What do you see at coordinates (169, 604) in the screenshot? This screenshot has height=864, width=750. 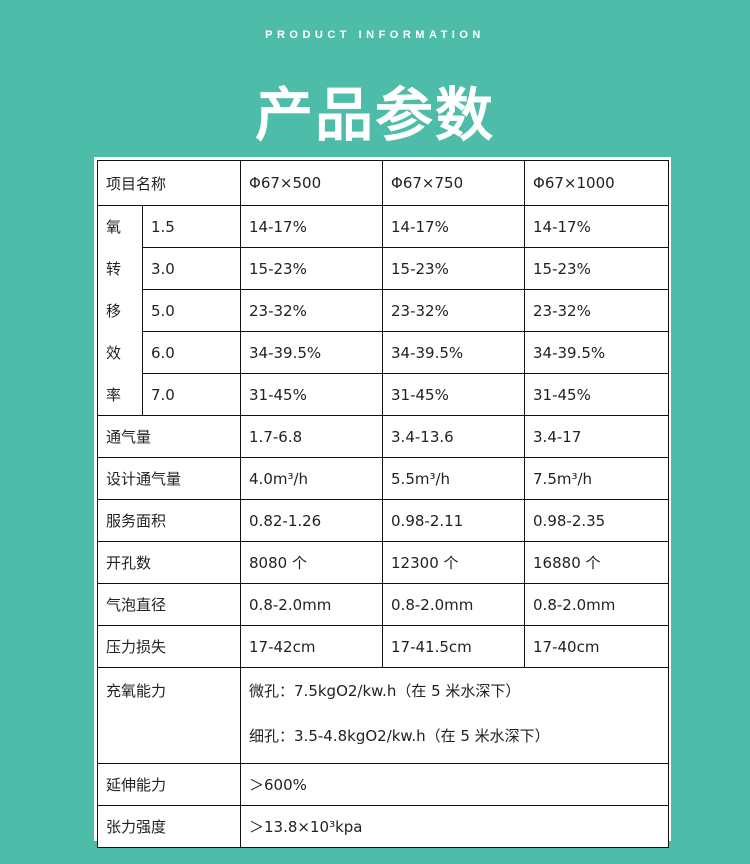 I see `row-label: 气泡直径` at bounding box center [169, 604].